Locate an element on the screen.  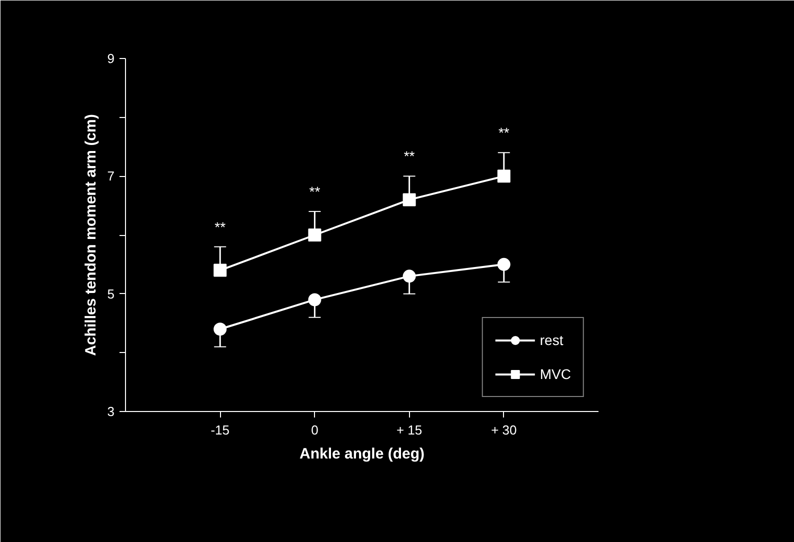
x-tick-label: -15 is located at coordinates (220, 430).